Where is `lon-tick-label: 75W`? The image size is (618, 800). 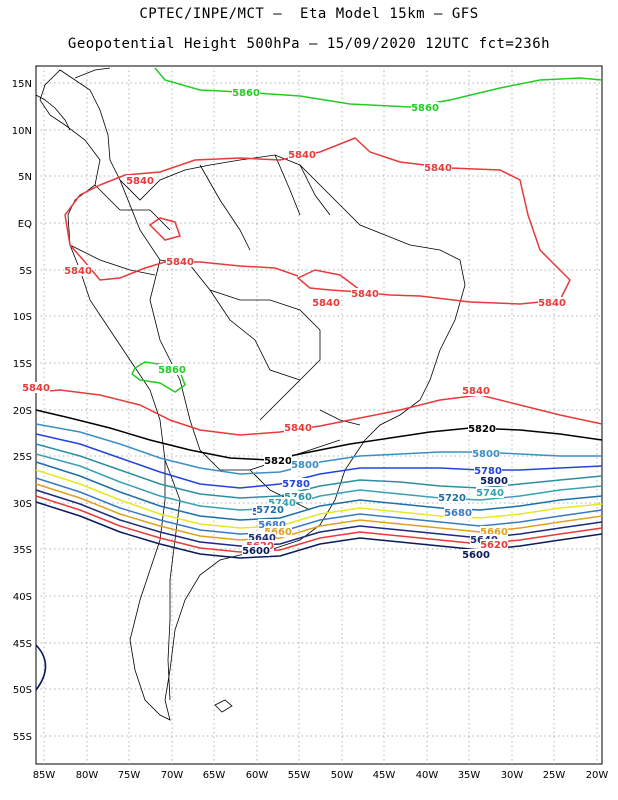 lon-tick-label: 75W is located at coordinates (129, 775).